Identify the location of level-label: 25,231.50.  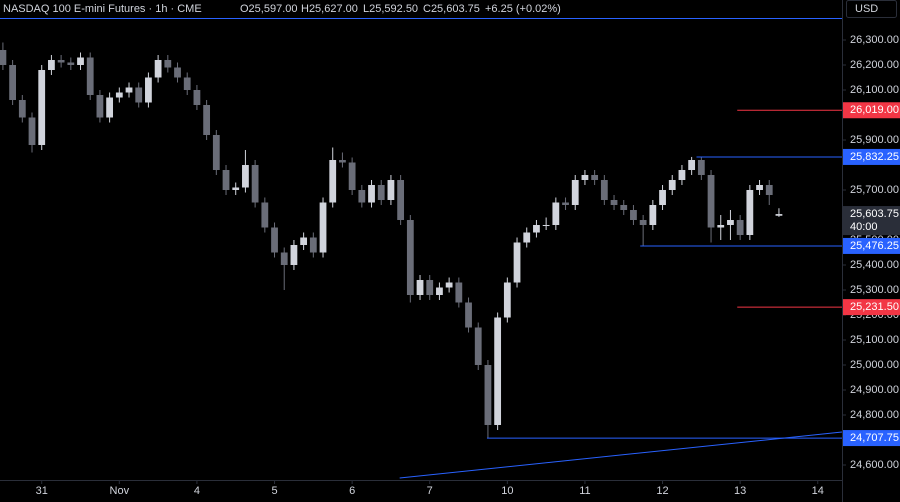
(874, 307).